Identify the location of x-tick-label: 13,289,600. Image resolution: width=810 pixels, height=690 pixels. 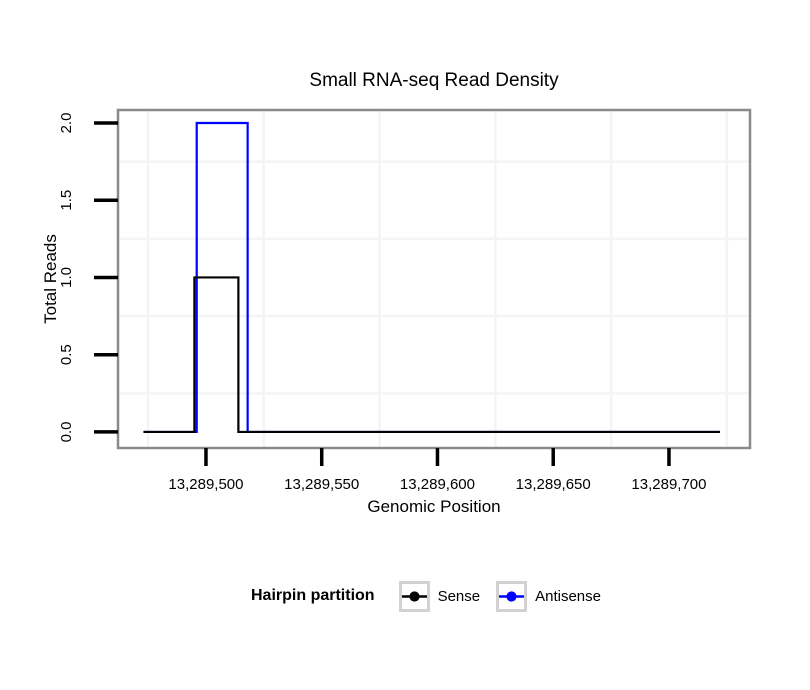
(437, 484).